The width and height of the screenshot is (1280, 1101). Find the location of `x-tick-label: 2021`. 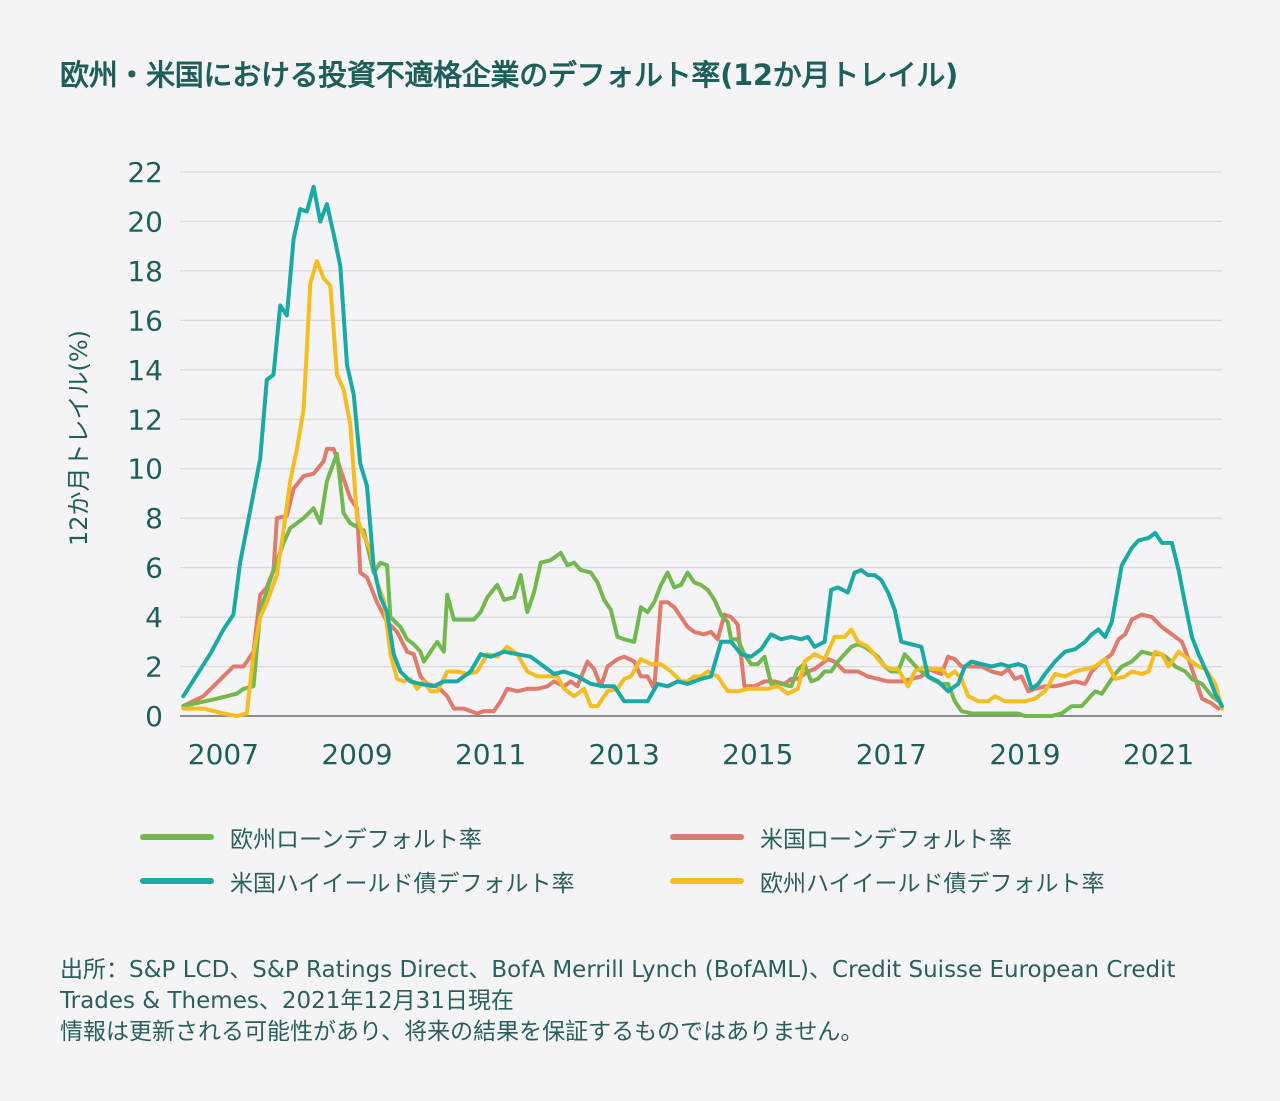

x-tick-label: 2021 is located at coordinates (1158, 754).